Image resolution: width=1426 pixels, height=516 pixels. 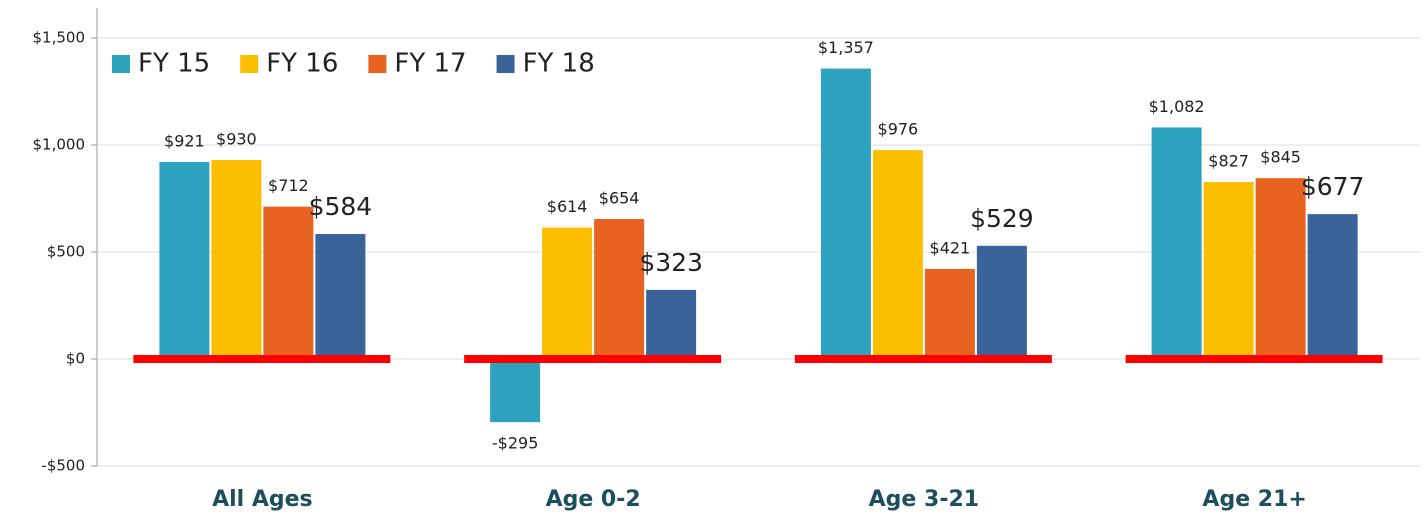 I want to click on x-tick-label: All Ages, so click(x=262, y=499).